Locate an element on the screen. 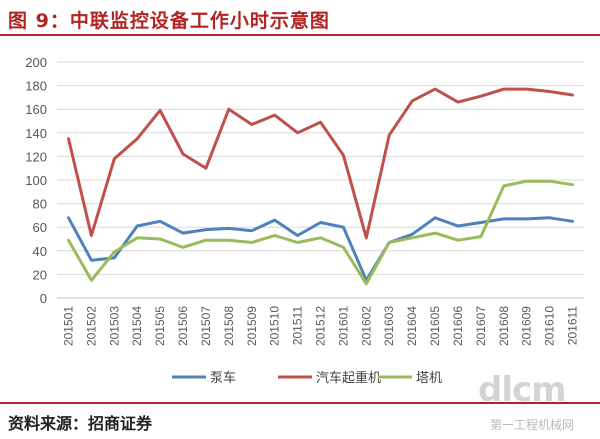 This screenshot has height=439, width=600. legend-label: 汽车起重机 is located at coordinates (348, 377).